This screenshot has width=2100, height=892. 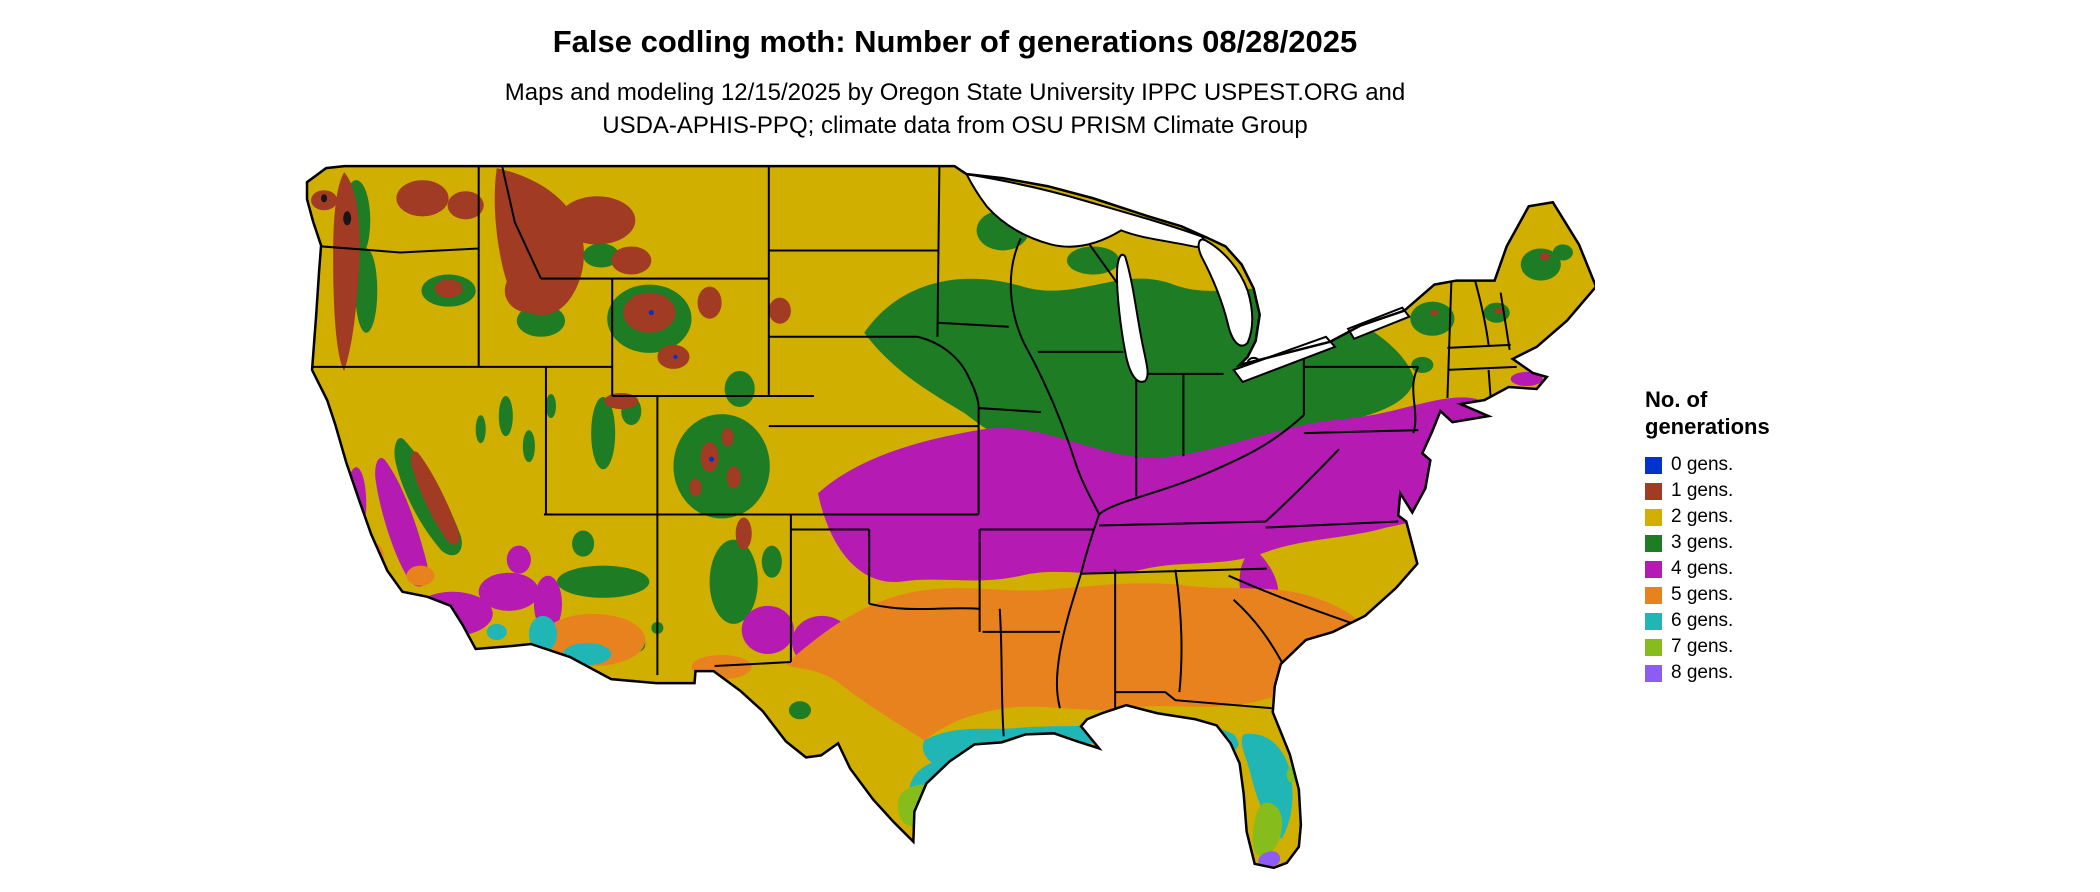 I want to click on legend-swatch-0-gens, so click(x=1653, y=465).